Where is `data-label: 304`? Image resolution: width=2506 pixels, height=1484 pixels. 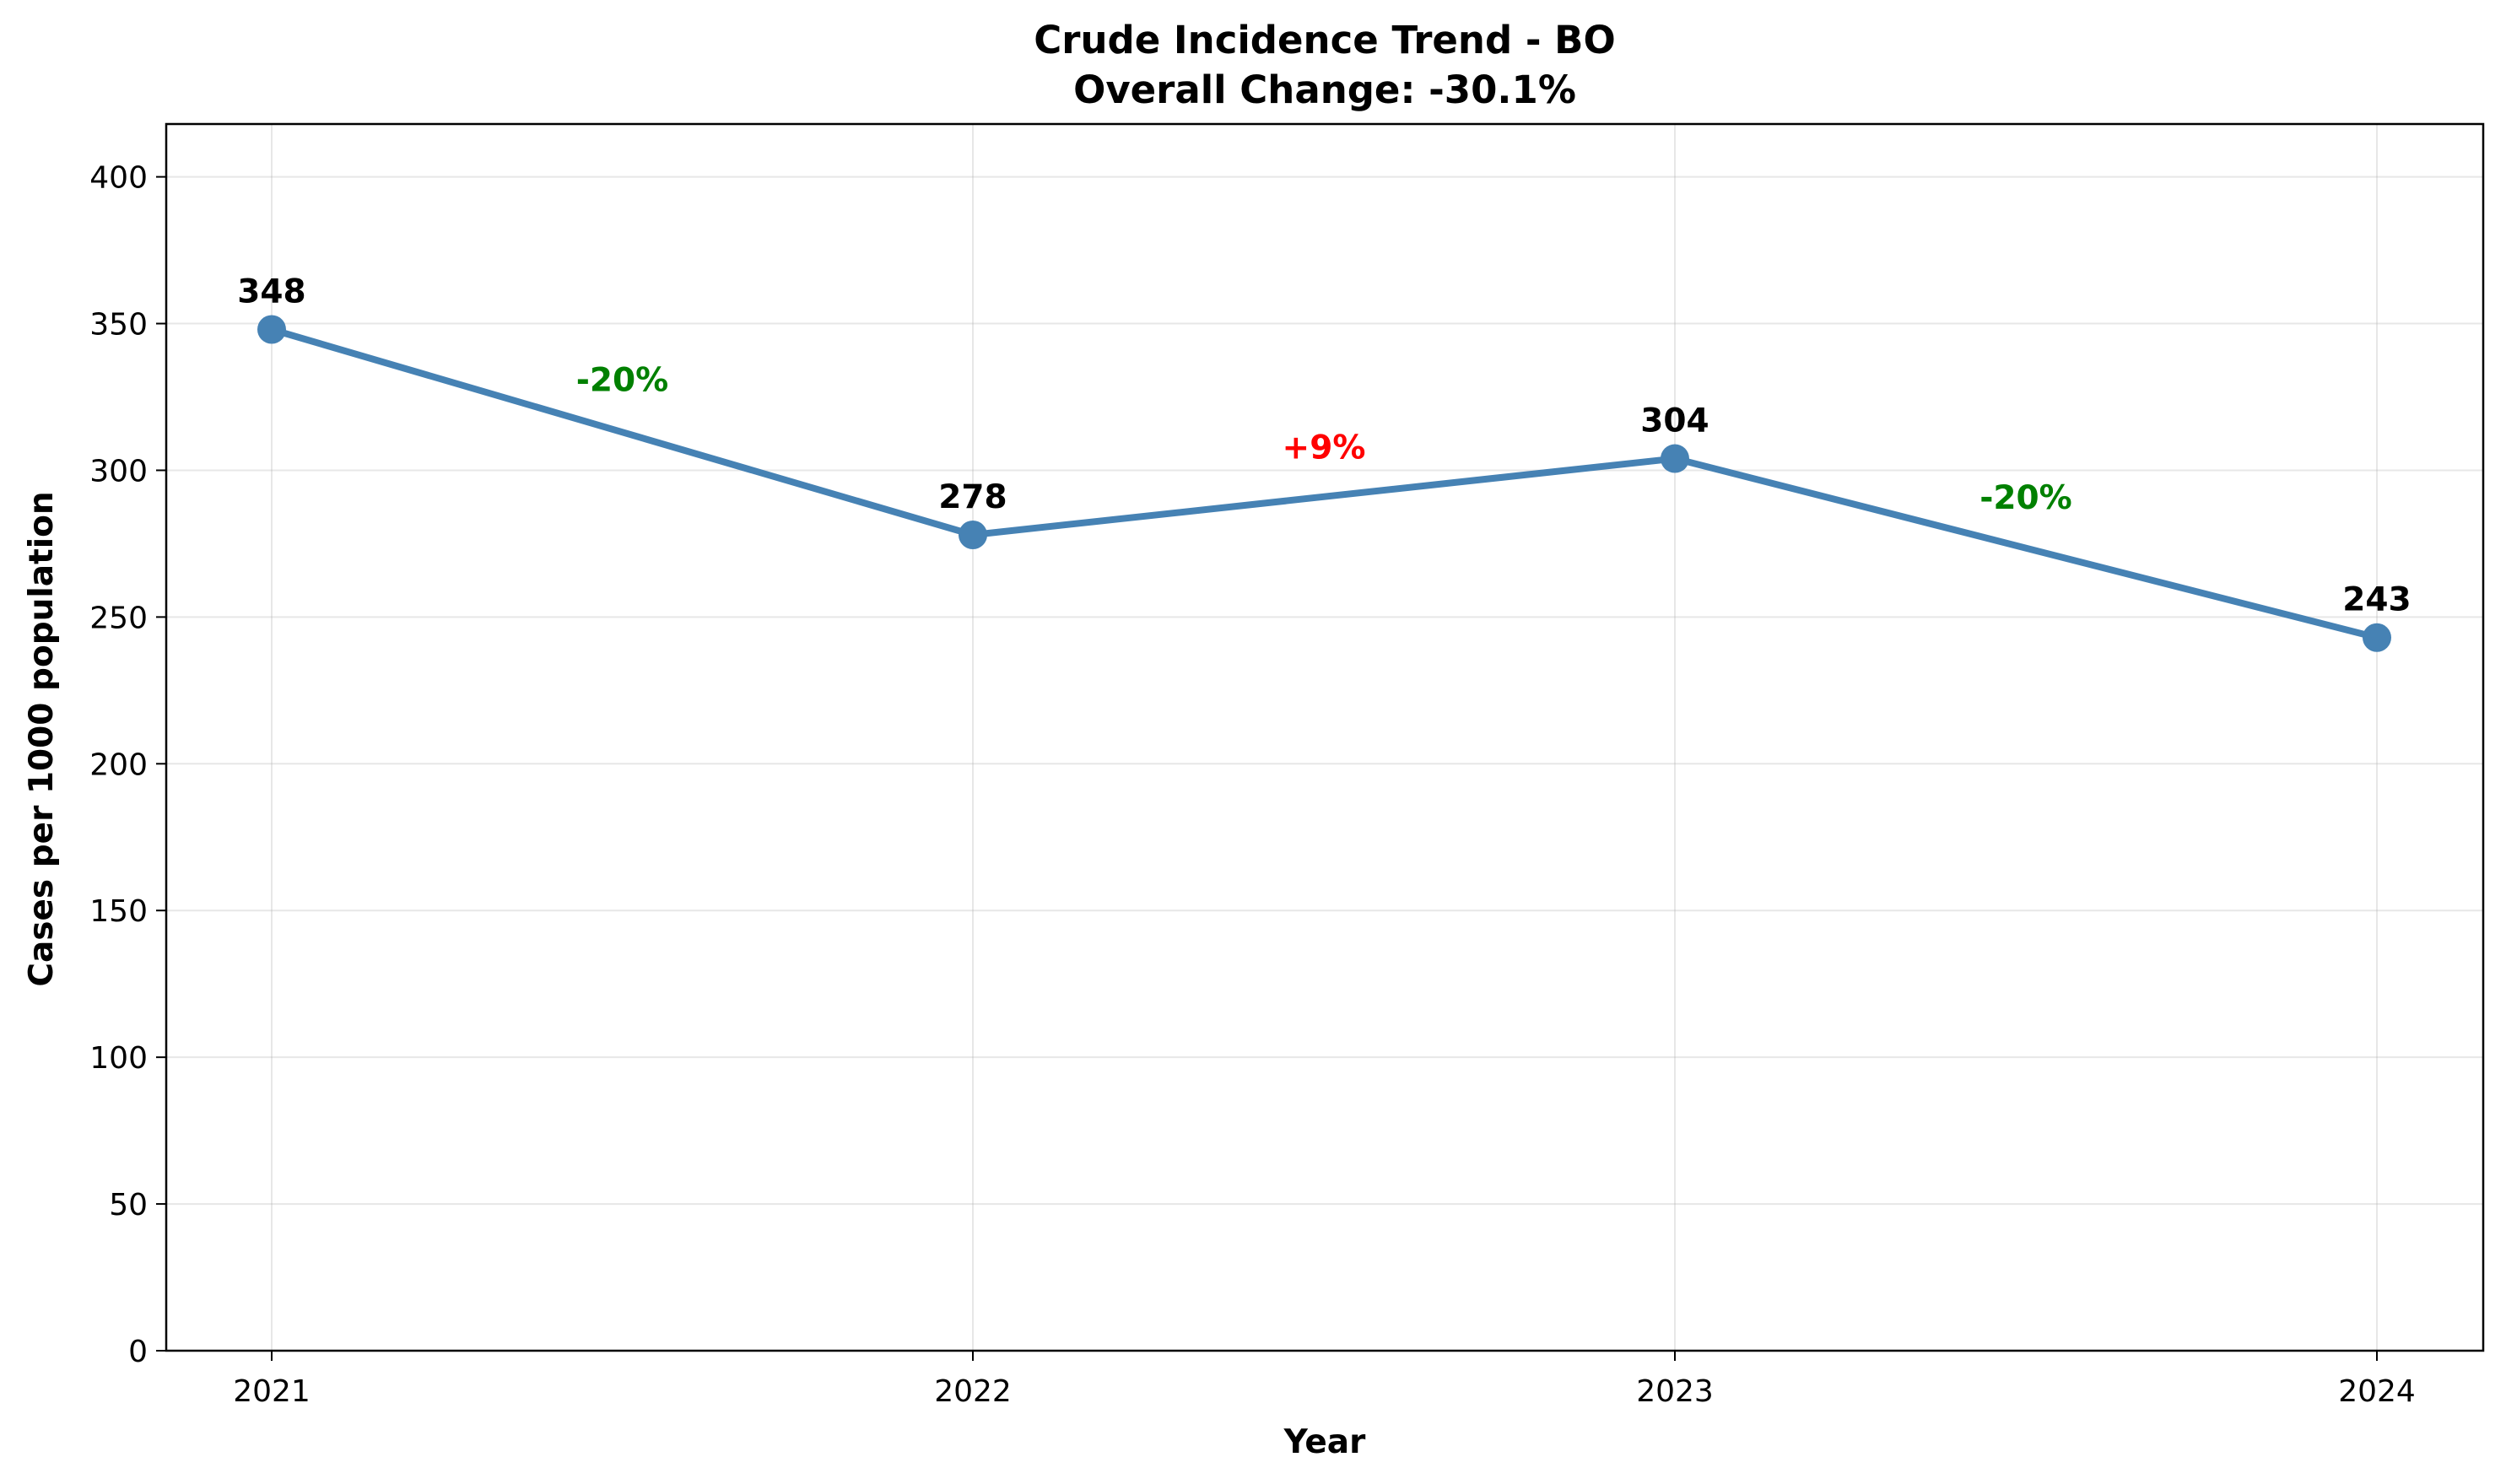
data-label: 304 is located at coordinates (1675, 421).